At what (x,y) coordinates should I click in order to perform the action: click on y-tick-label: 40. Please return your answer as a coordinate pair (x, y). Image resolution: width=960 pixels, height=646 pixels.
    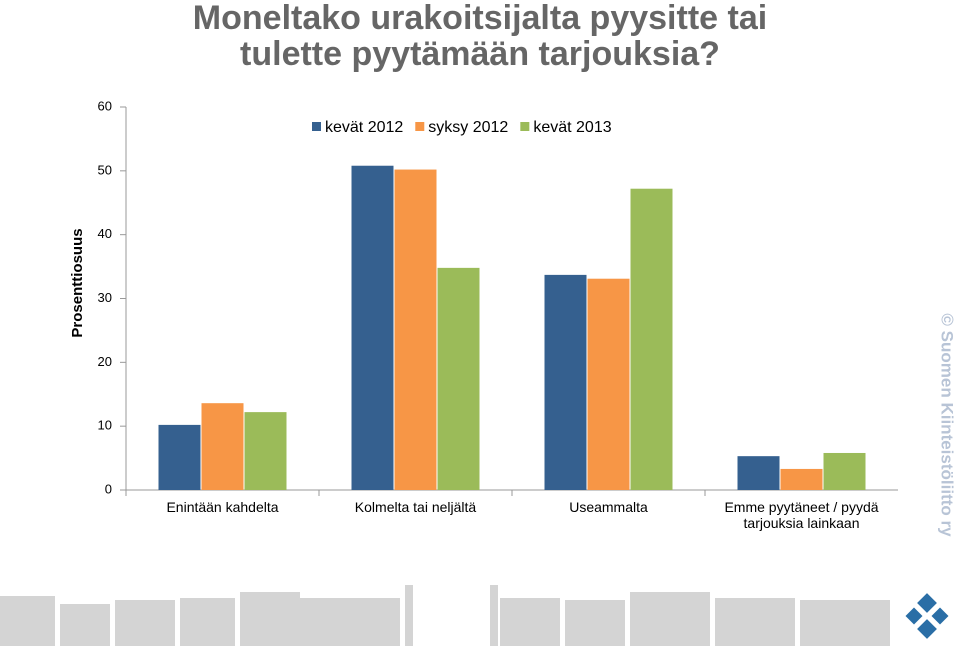
    Looking at the image, I should click on (105, 233).